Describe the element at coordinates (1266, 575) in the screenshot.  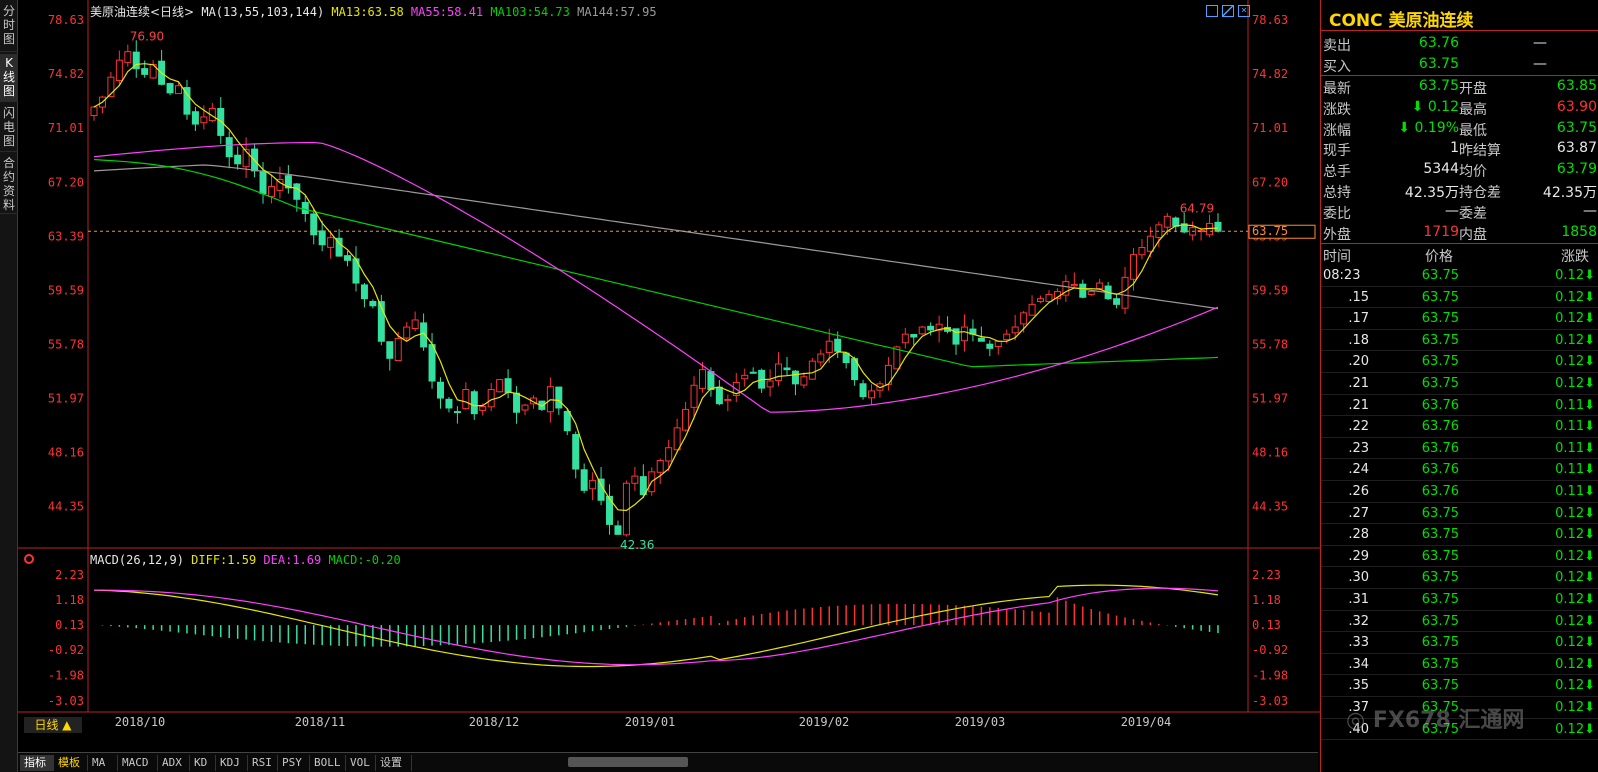
I see `macd-tick-right: 2.23` at that location.